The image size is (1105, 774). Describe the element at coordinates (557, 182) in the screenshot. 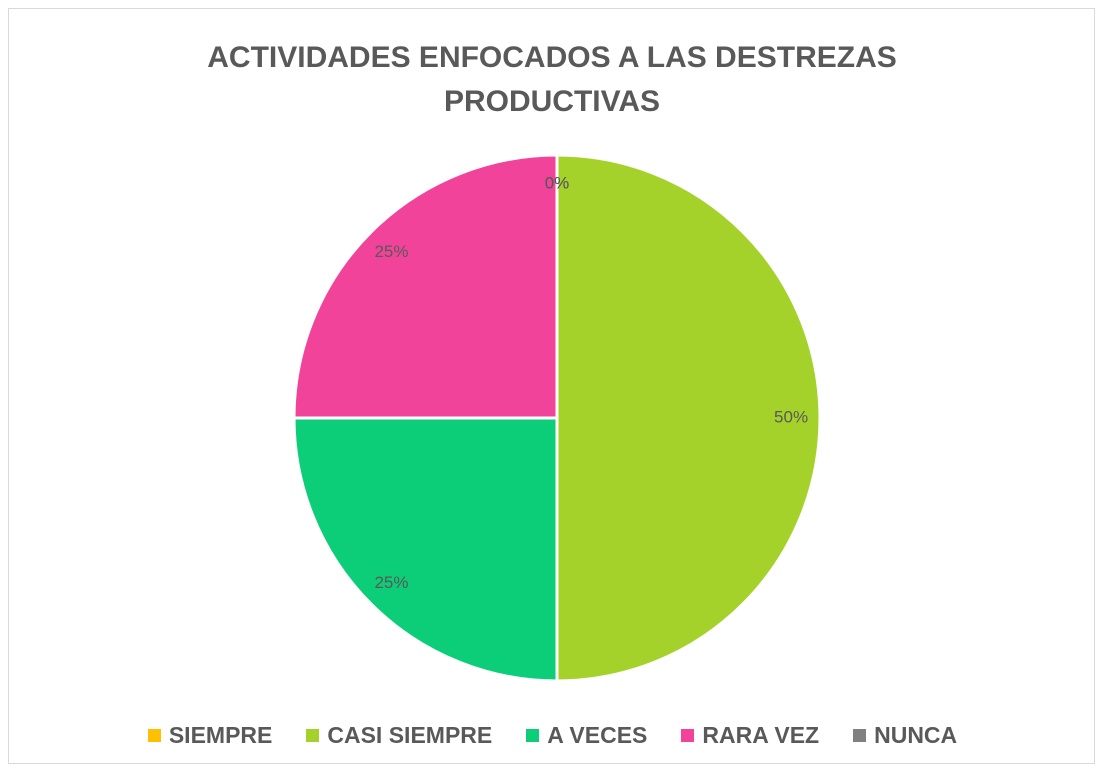

I see `data-label: 0%` at that location.